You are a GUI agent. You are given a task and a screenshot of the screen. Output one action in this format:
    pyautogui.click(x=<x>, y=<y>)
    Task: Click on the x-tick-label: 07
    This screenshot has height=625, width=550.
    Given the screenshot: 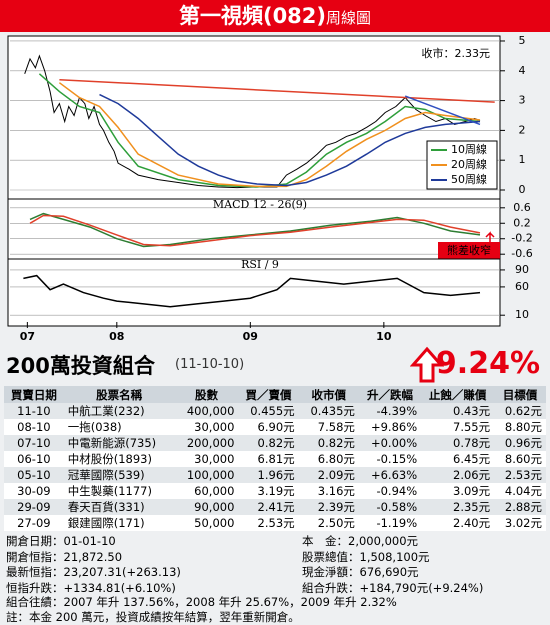 What is the action you would take?
    pyautogui.click(x=27, y=336)
    